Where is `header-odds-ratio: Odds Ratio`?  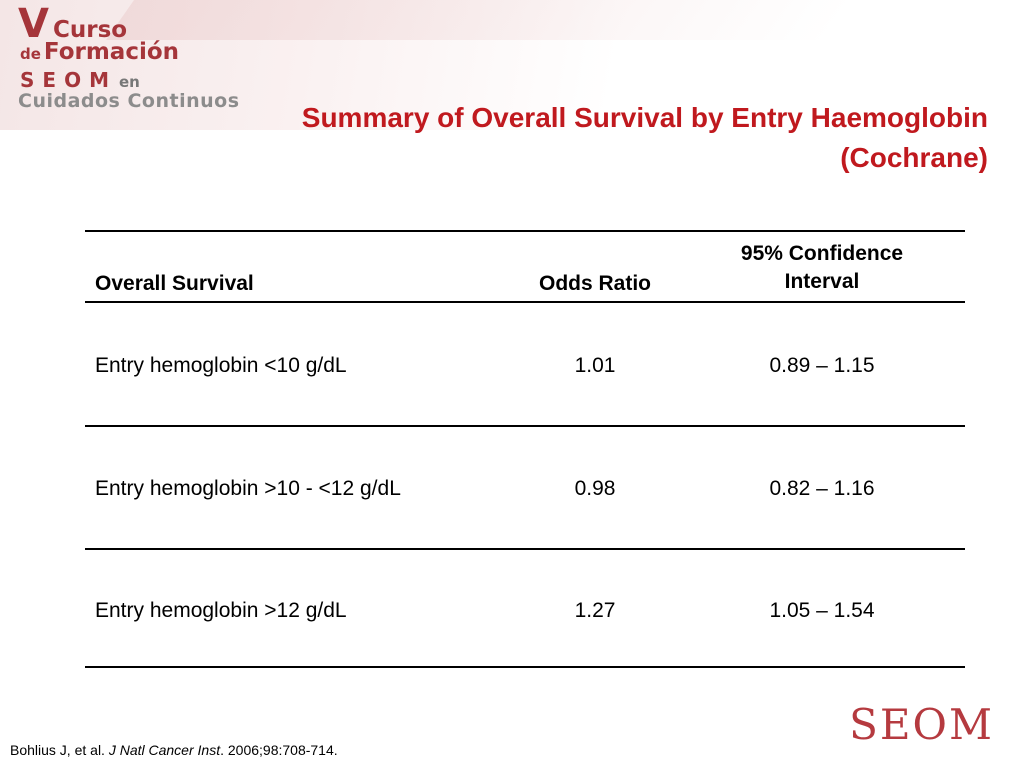
header-odds-ratio: Odds Ratio is located at coordinates (594, 283).